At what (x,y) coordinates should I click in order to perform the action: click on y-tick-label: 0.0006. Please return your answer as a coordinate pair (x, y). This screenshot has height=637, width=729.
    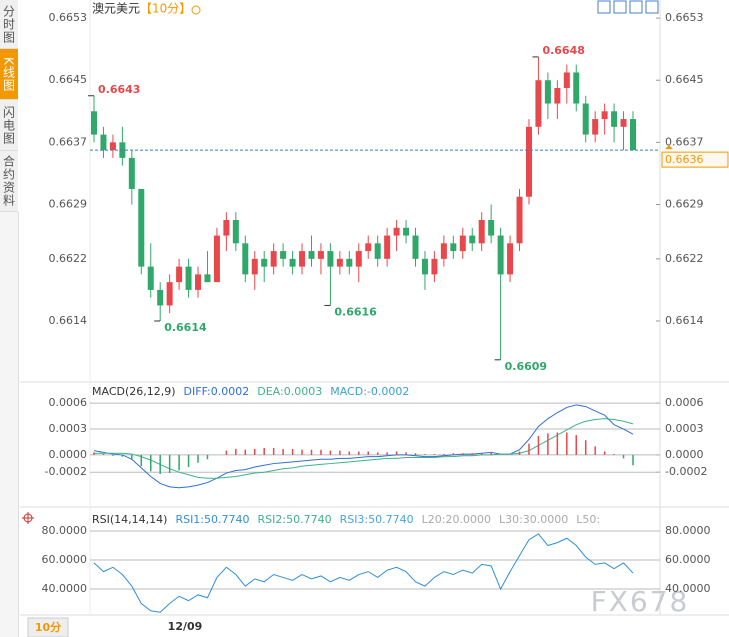
    Looking at the image, I should click on (68, 402).